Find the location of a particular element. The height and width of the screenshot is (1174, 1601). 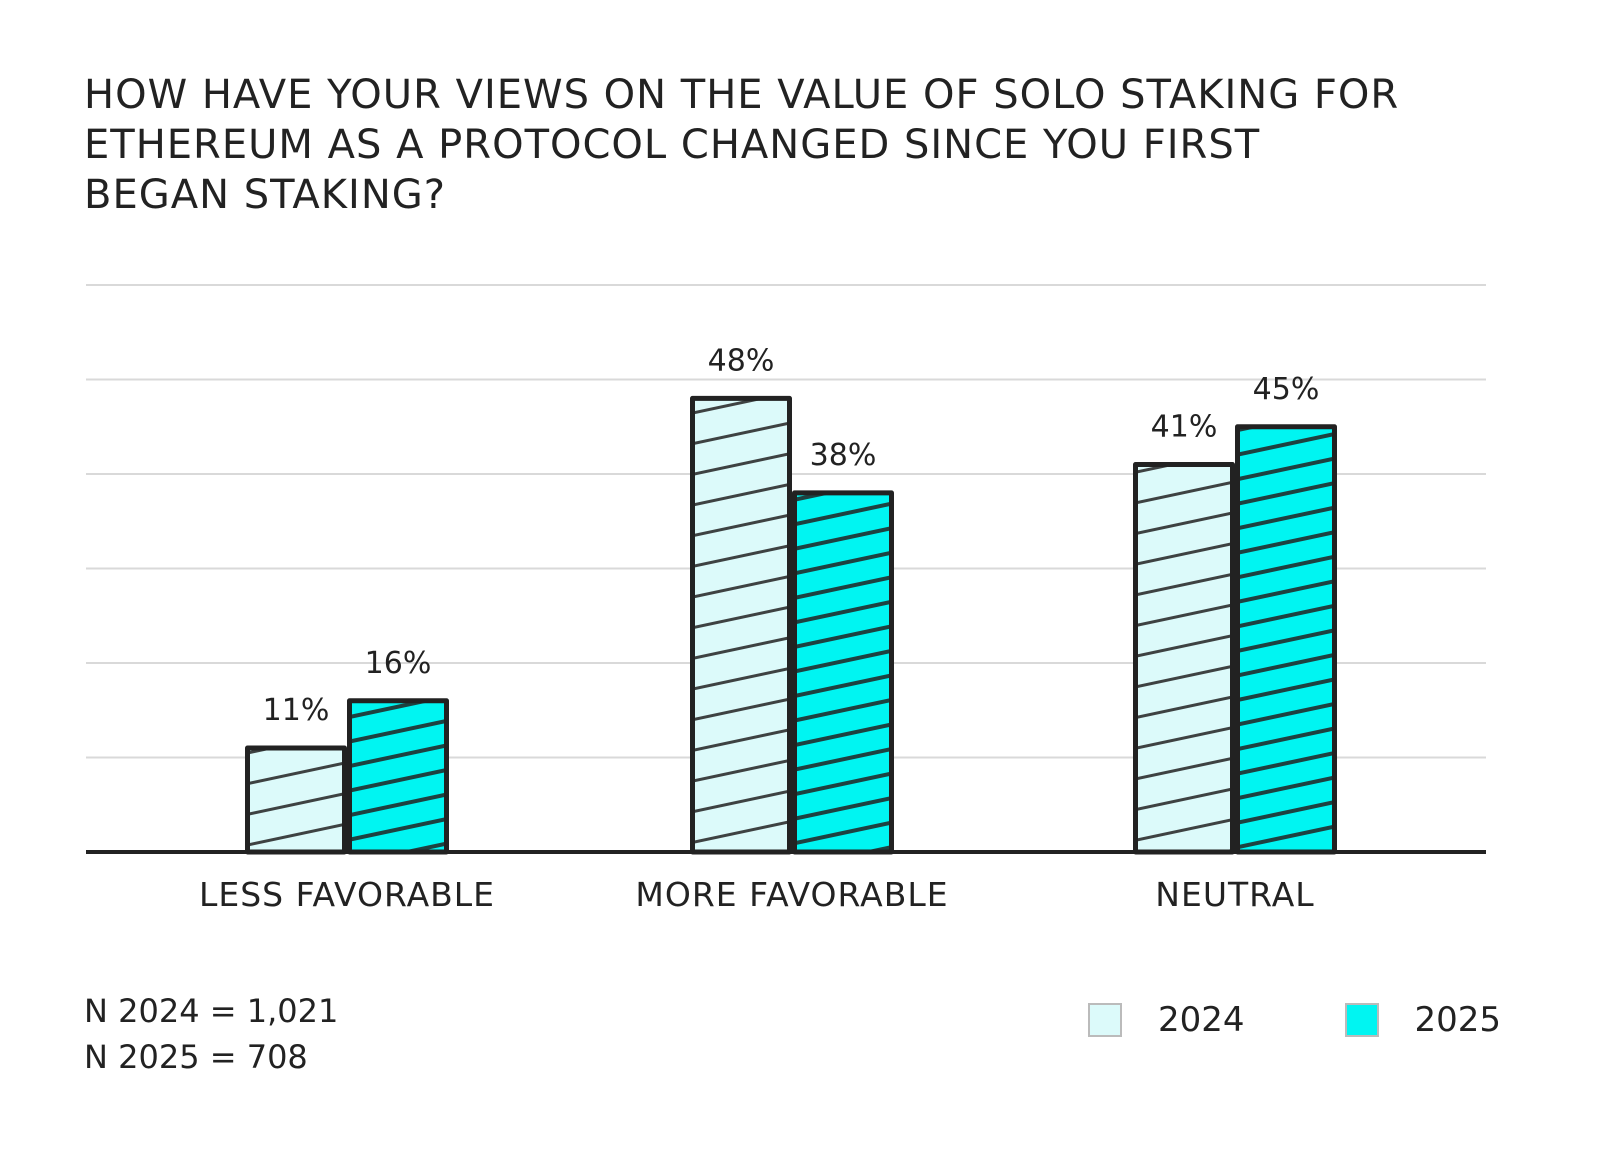

legend-item-2025: 2025 is located at coordinates (1423, 1020).